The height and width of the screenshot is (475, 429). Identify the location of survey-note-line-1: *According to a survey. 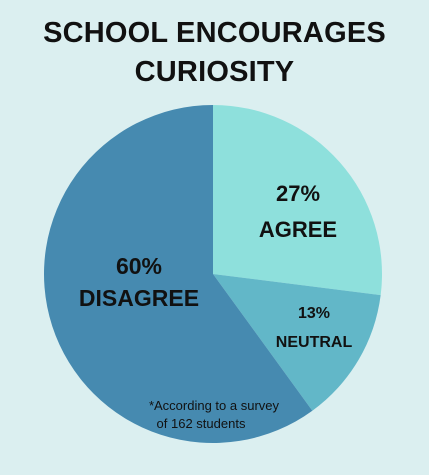
(214, 405).